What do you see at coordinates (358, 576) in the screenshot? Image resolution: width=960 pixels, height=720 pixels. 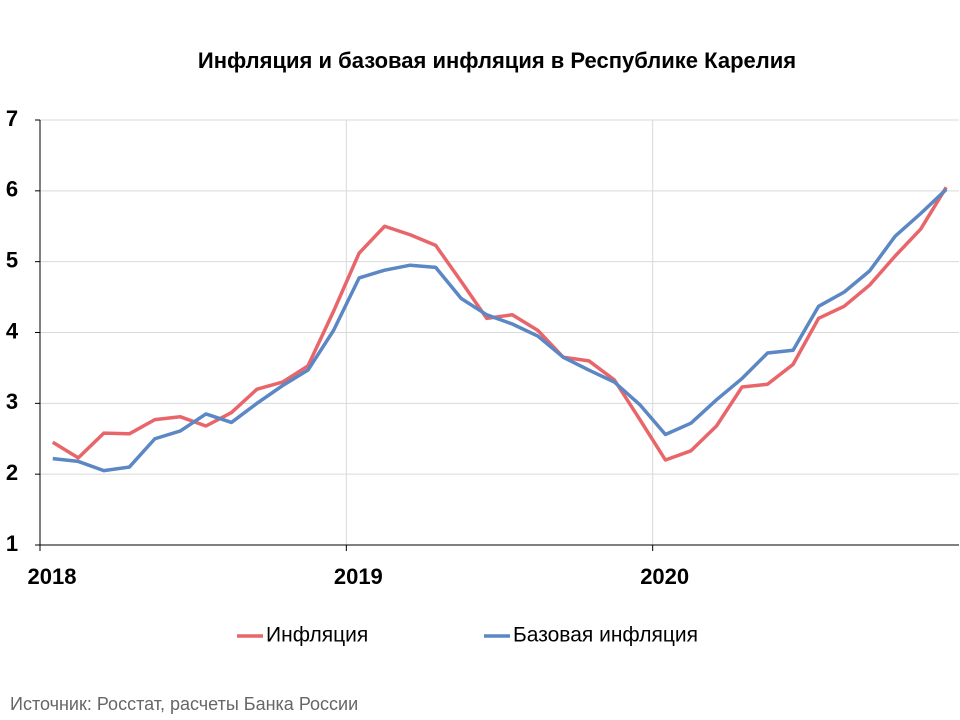 I see `x-tick-label: 2019` at bounding box center [358, 576].